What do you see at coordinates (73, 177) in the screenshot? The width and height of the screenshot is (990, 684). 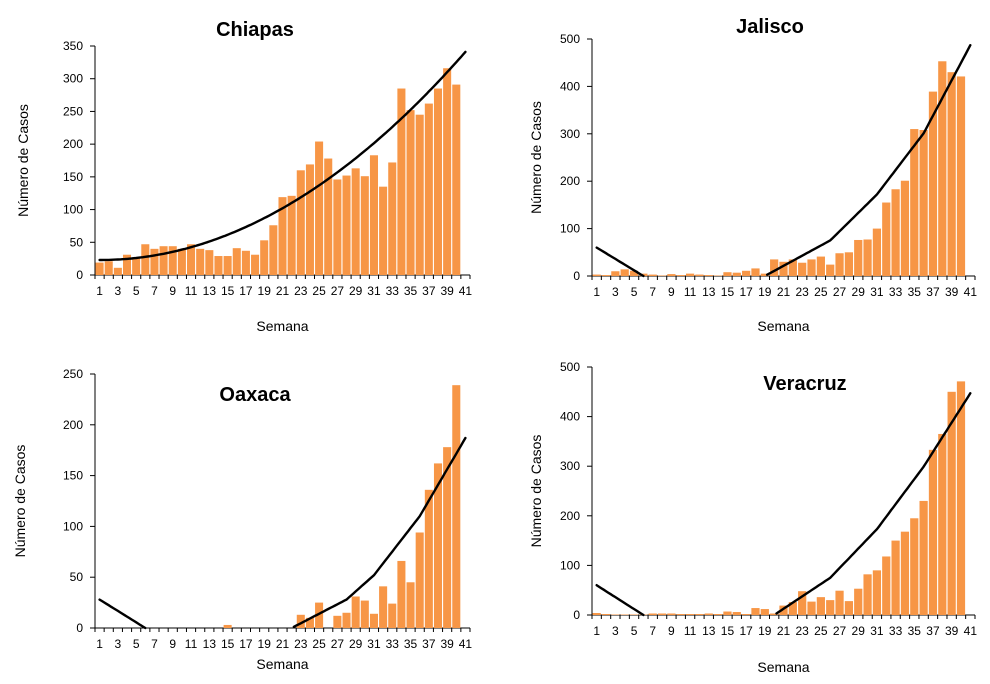 I see `y-tick-label: 150` at bounding box center [73, 177].